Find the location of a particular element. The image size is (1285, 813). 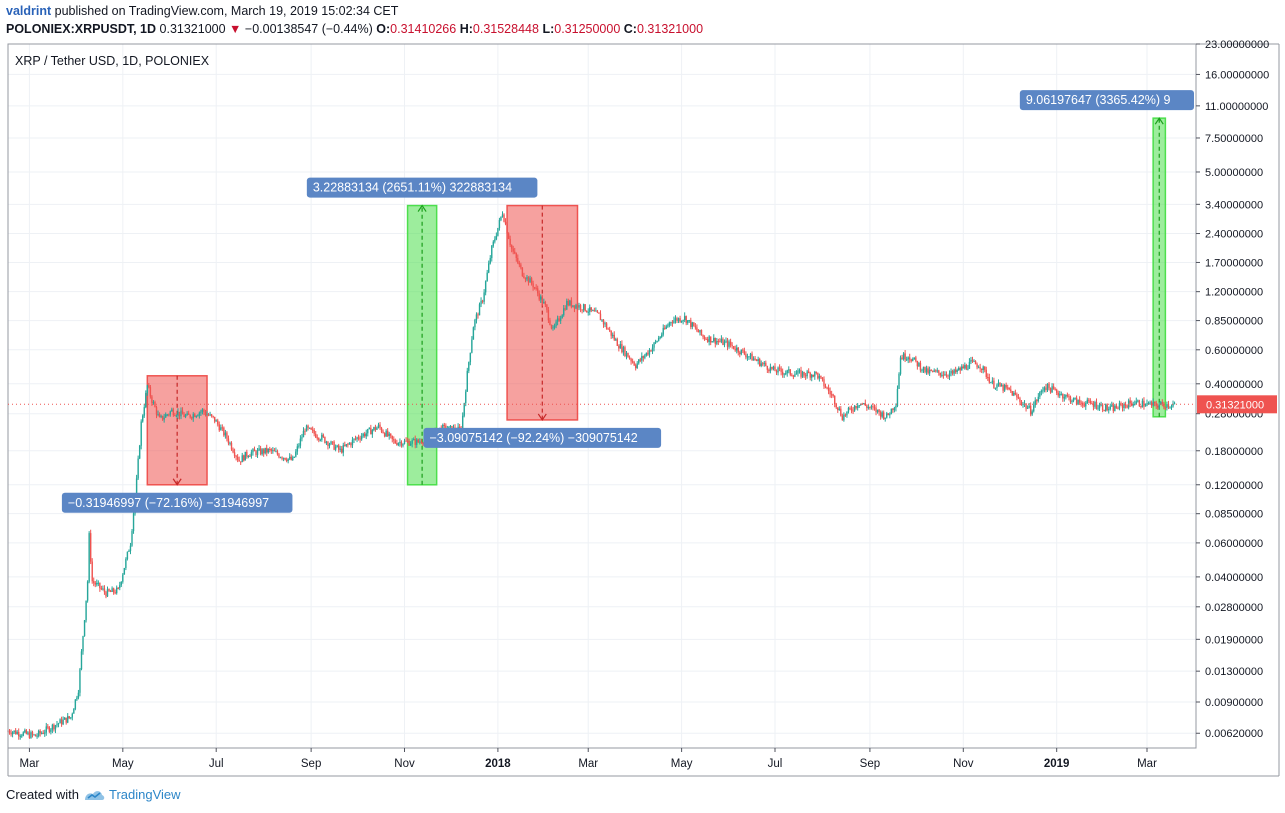

y-tick-label: 0.60000000 is located at coordinates (1234, 351).